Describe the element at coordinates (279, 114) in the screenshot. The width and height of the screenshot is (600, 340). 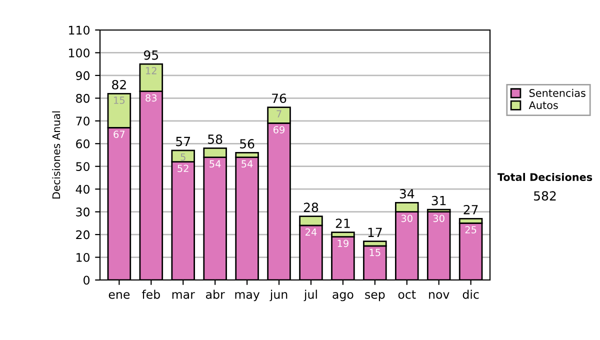
I see `data-label: 7` at that location.